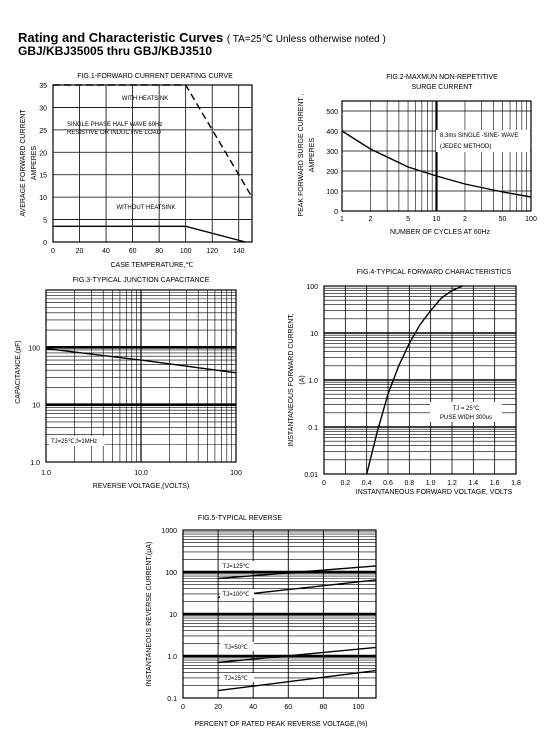 The image size is (556, 733). Describe the element at coordinates (483, 141) in the screenshot. I see `fig2-annotation-bg` at that location.